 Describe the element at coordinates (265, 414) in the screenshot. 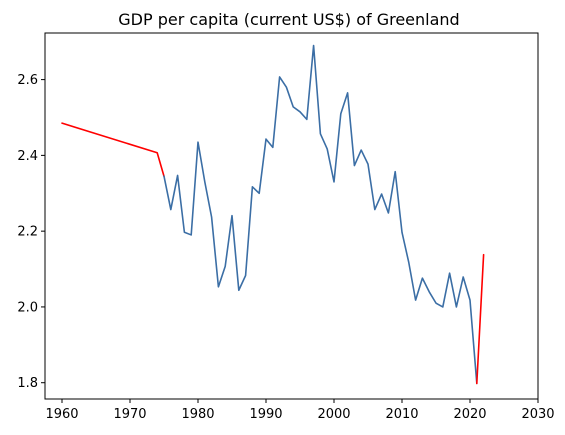

I see `x-tick-label: 1990` at that location.